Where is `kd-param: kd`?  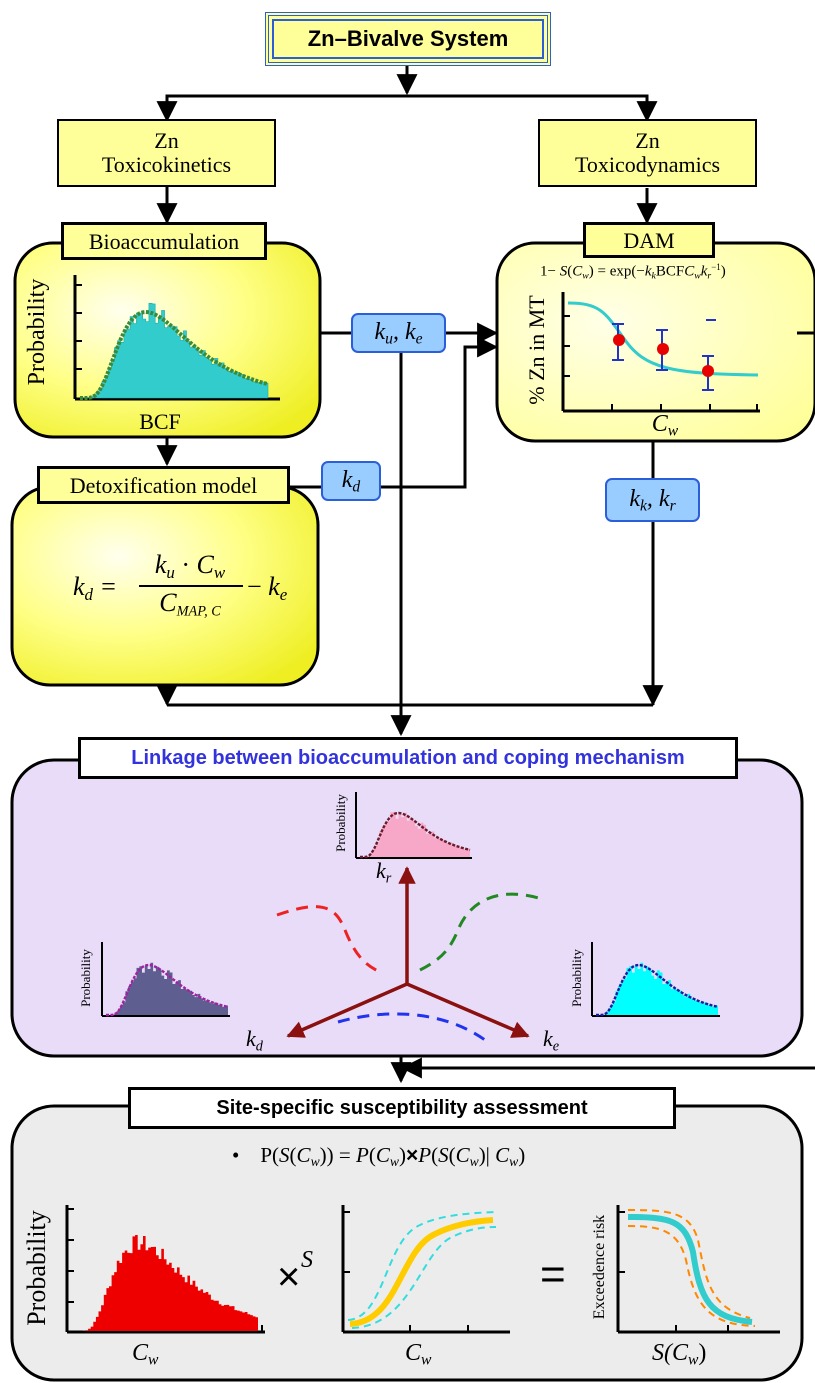
kd-param: kd is located at coordinates (351, 481).